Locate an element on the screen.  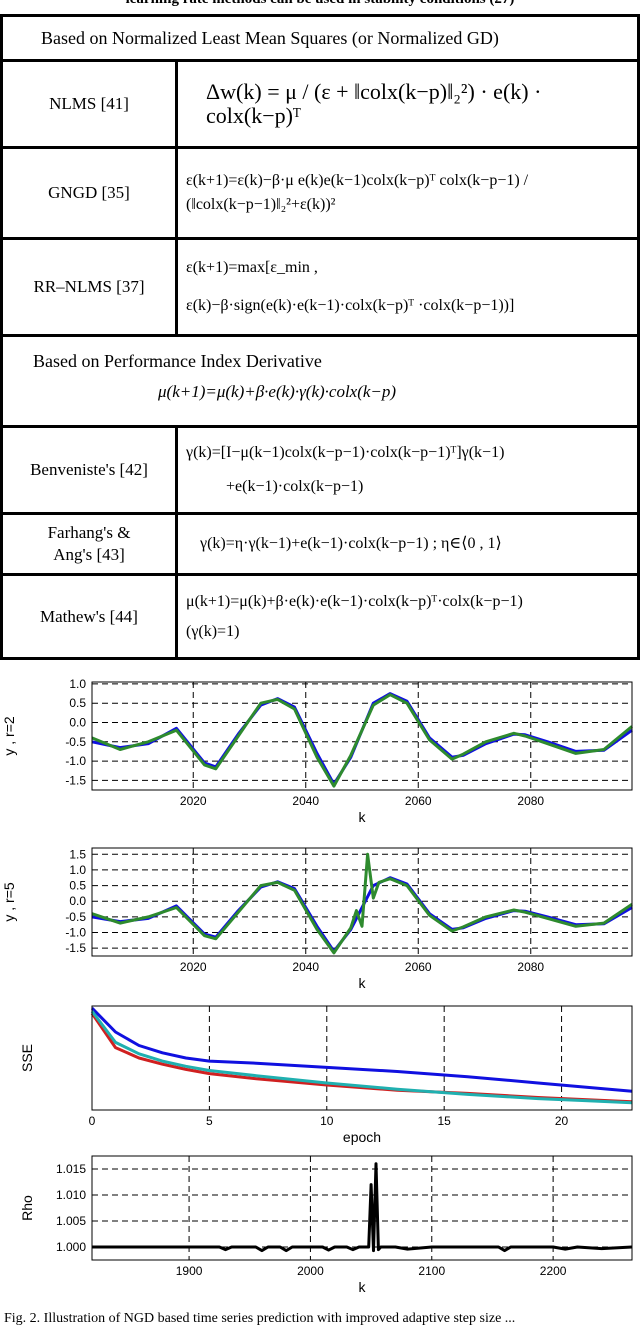
x-tick-label: 15 is located at coordinates (444, 1121).